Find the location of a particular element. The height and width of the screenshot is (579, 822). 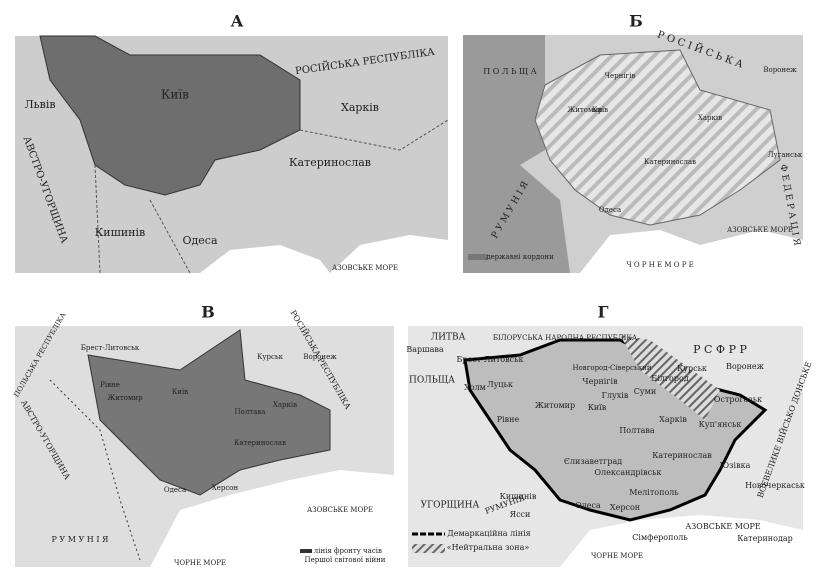

place-label: Ч О Р Н Е М О Р Е is located at coordinates (660, 265).